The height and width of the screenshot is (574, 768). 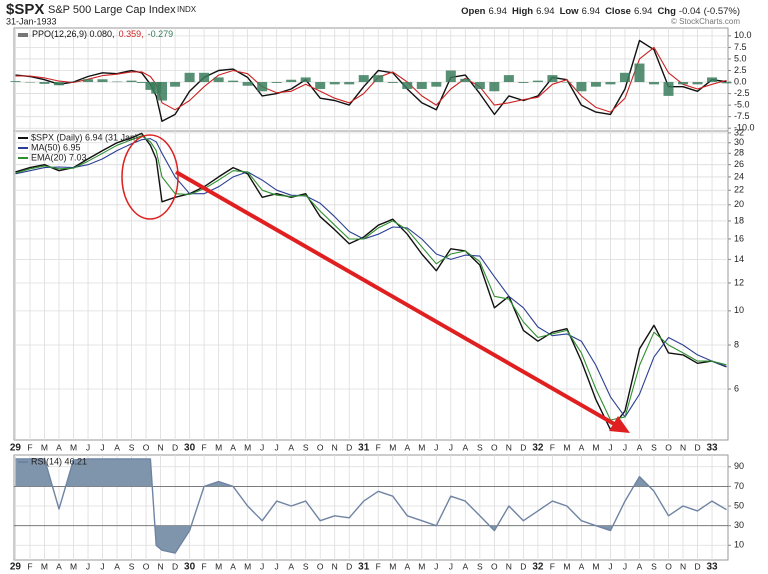 What do you see at coordinates (84, 137) in the screenshot?
I see `legend-entry: $SPX (Daily) 6.94 (31 Jan)` at bounding box center [84, 137].